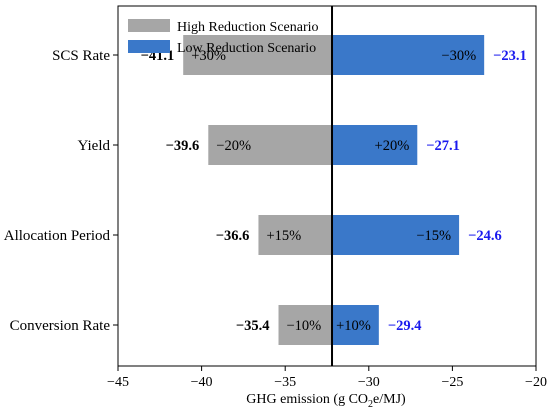 The image size is (550, 414). I want to click on bar-value-label: −27.1, so click(443, 146).